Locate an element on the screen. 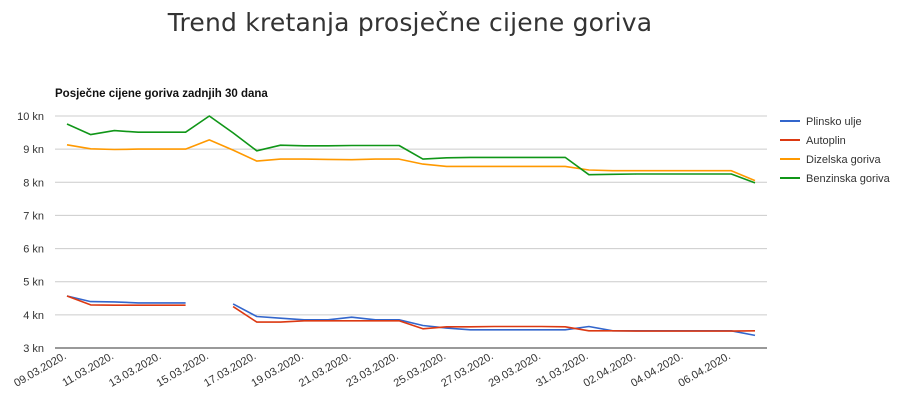 The image size is (900, 413). legend-label: Dizelska goriva is located at coordinates (843, 160).